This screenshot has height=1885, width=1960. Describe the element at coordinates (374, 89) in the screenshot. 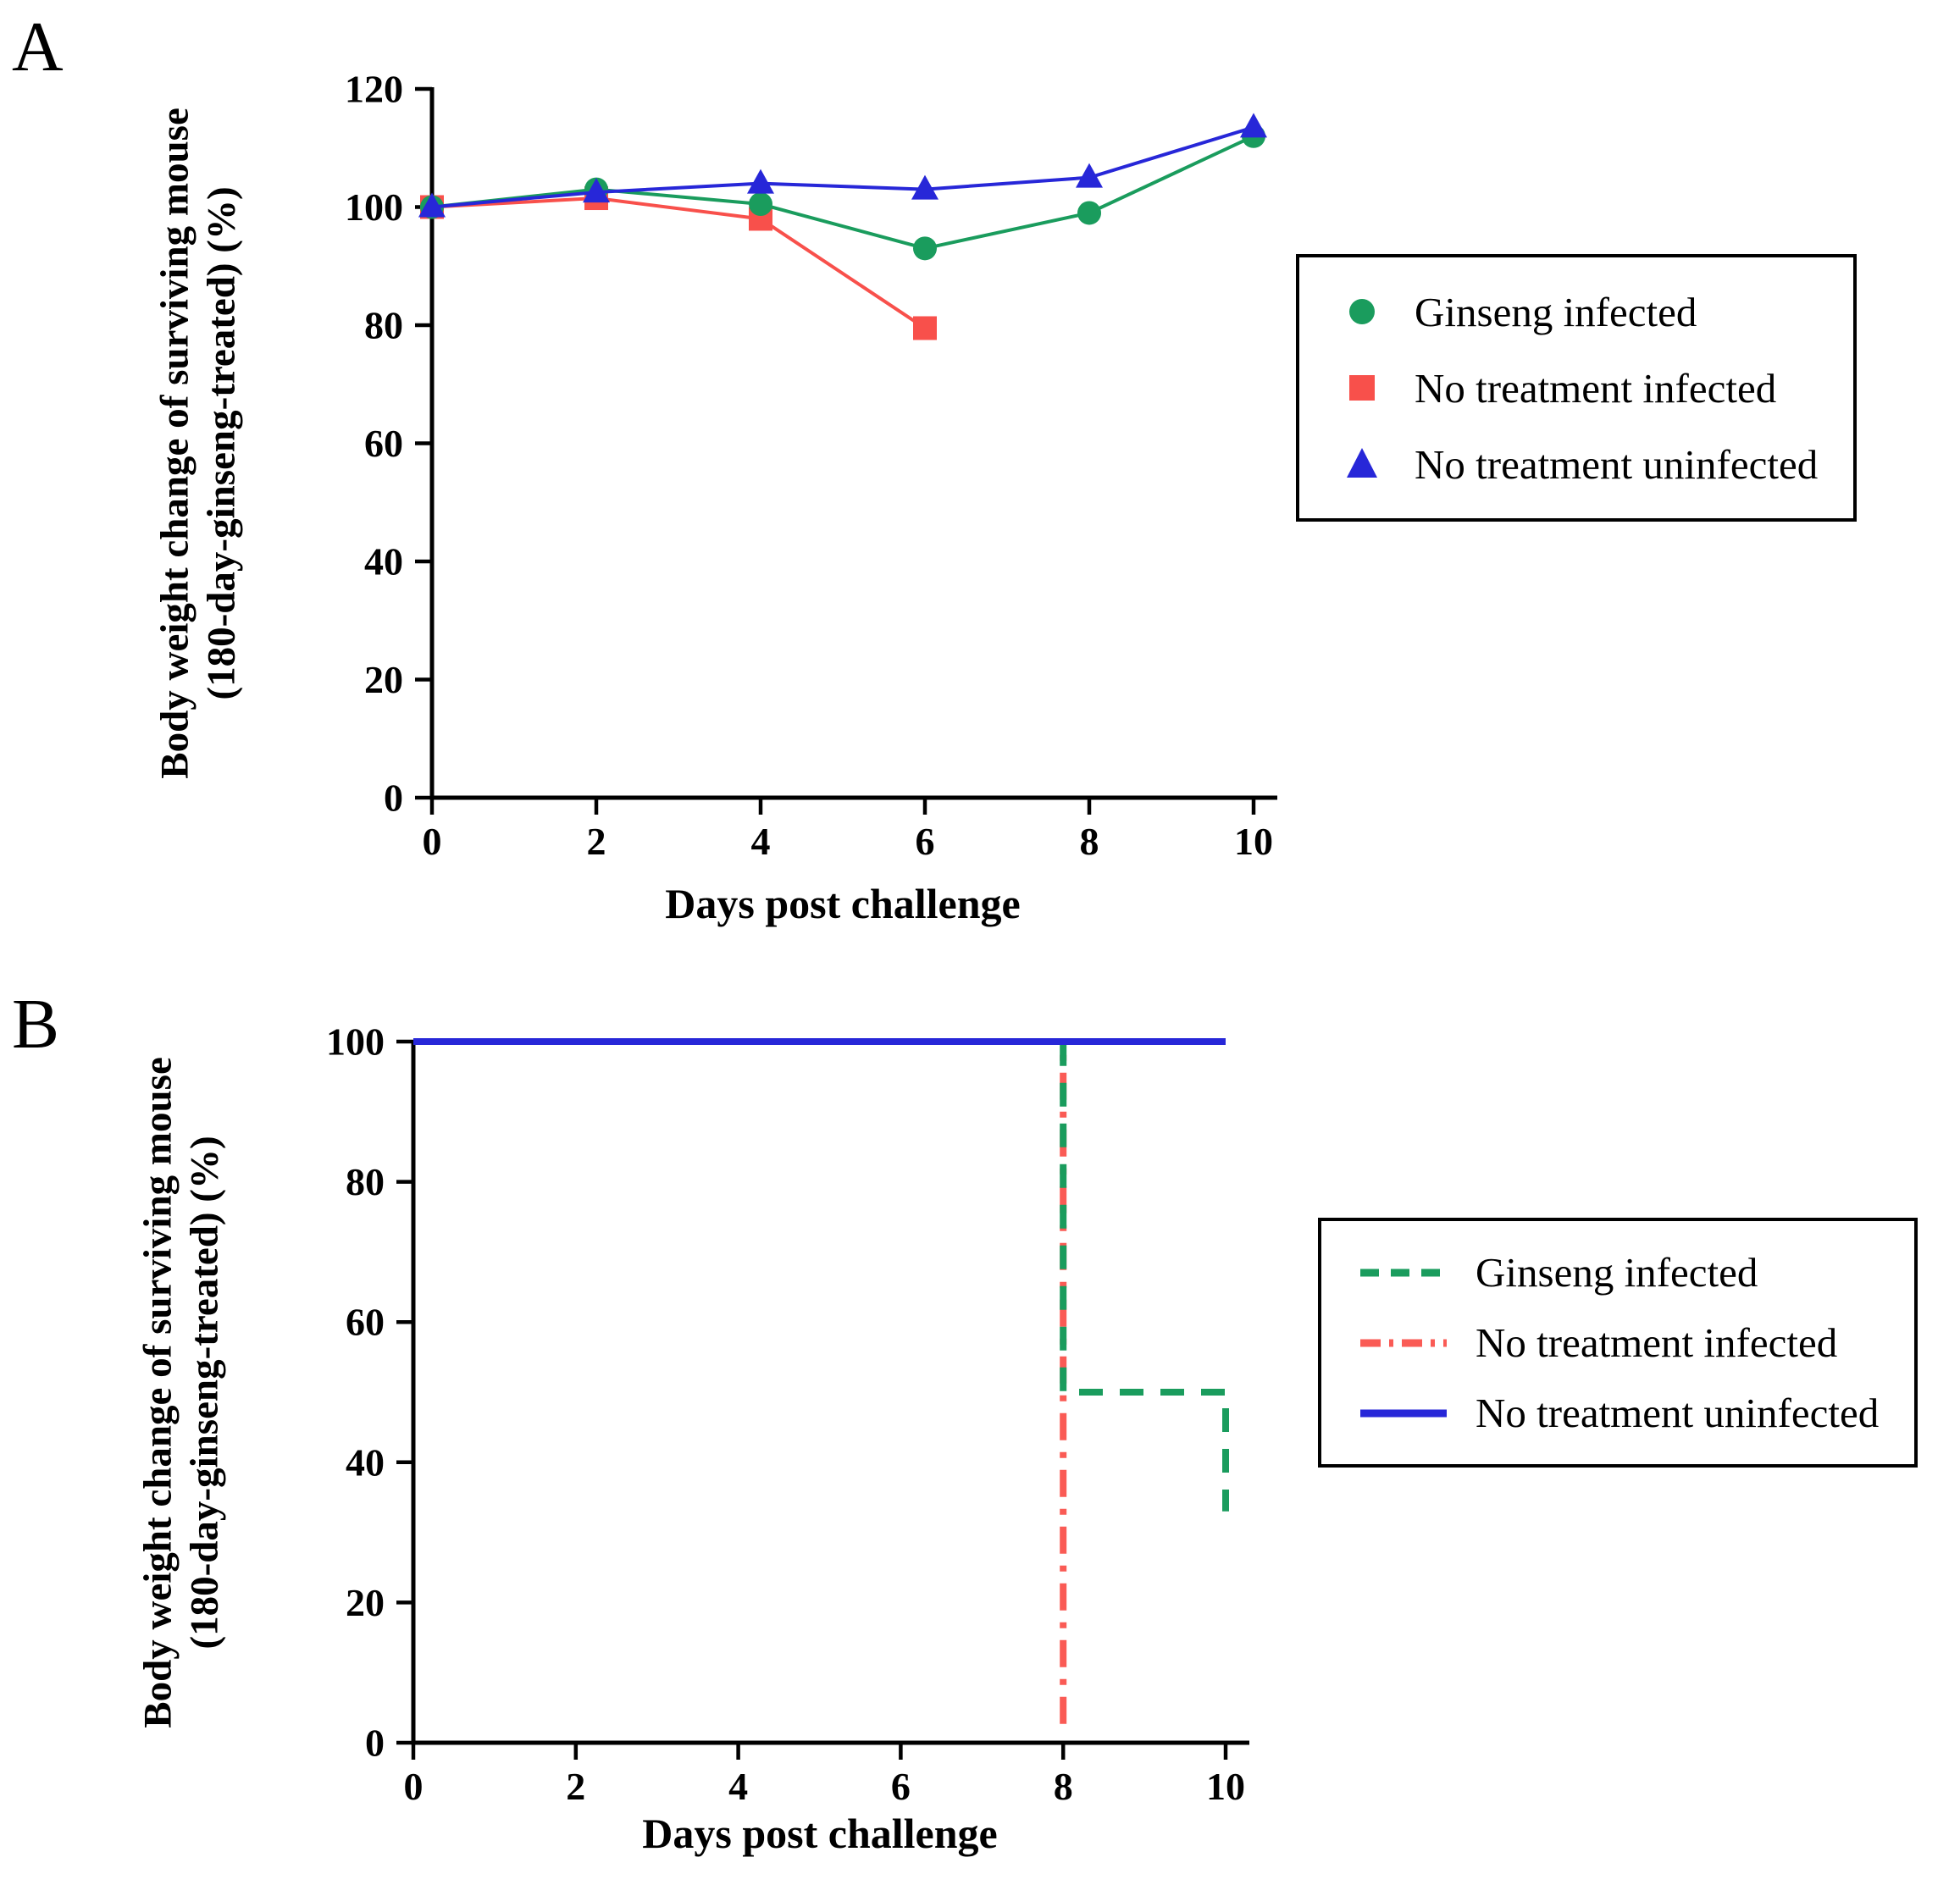

I see `y-tick-label: 120` at that location.